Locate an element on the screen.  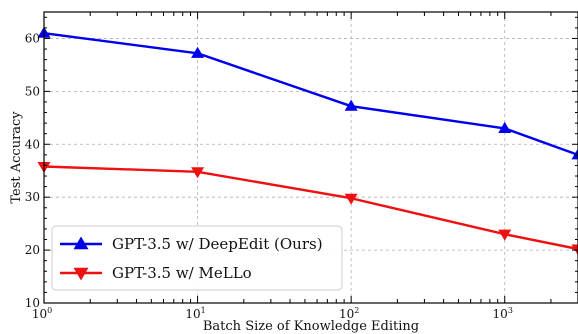
x-axis-label: Batch Size of Knowledge Editing is located at coordinates (311, 326).